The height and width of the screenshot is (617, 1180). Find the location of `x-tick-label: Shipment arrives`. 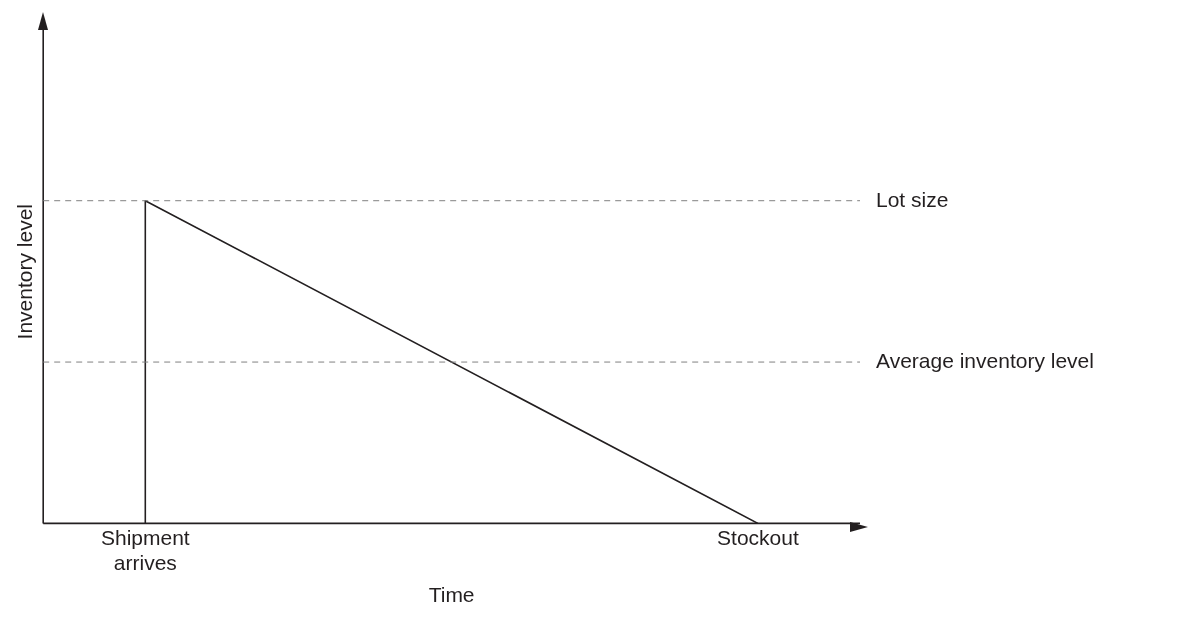

x-tick-label: Shipment arrives is located at coordinates (145, 549).